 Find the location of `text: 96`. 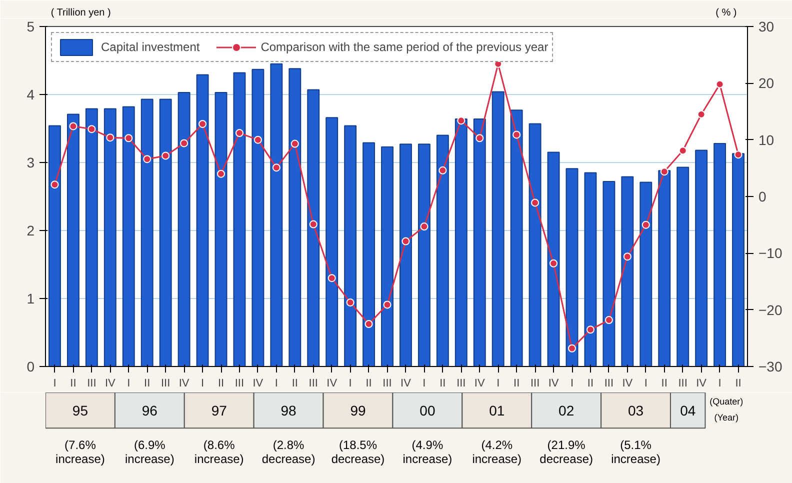

text: 96 is located at coordinates (150, 410).